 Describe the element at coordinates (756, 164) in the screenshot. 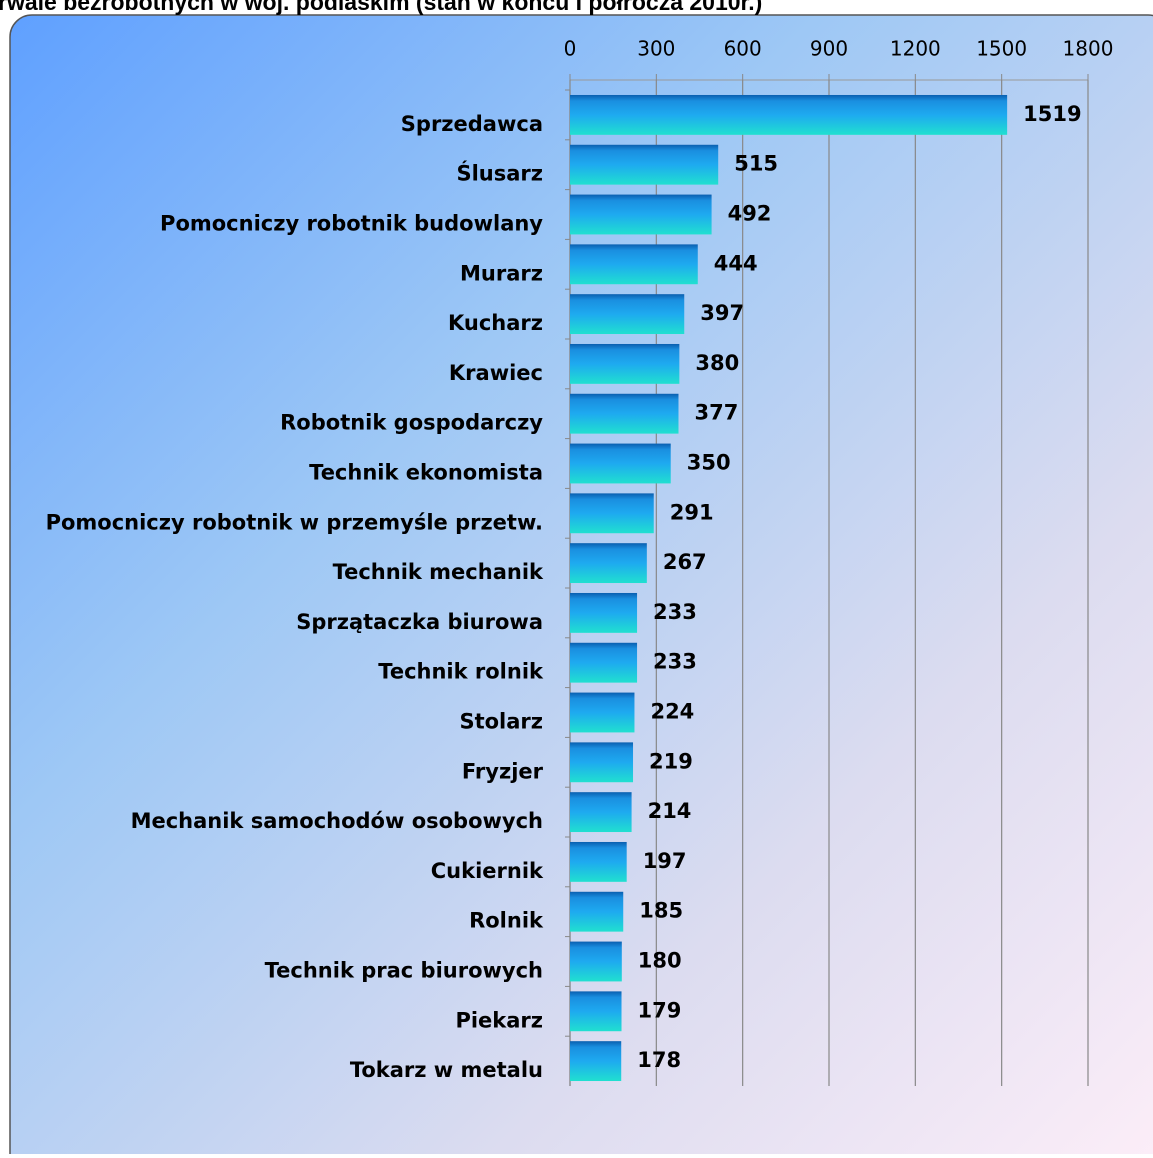

I see `value-label: 515` at that location.